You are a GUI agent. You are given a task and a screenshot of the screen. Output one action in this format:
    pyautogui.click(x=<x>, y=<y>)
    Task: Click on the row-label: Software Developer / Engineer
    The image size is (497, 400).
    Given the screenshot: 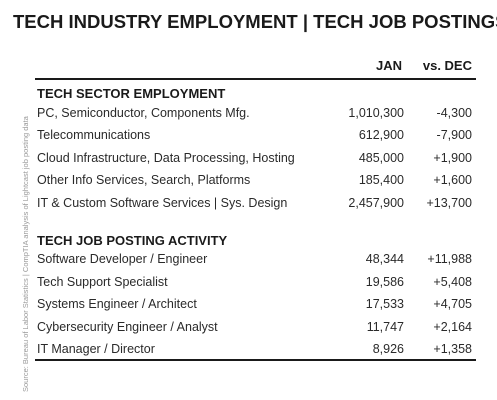 What is the action you would take?
    pyautogui.click(x=122, y=259)
    